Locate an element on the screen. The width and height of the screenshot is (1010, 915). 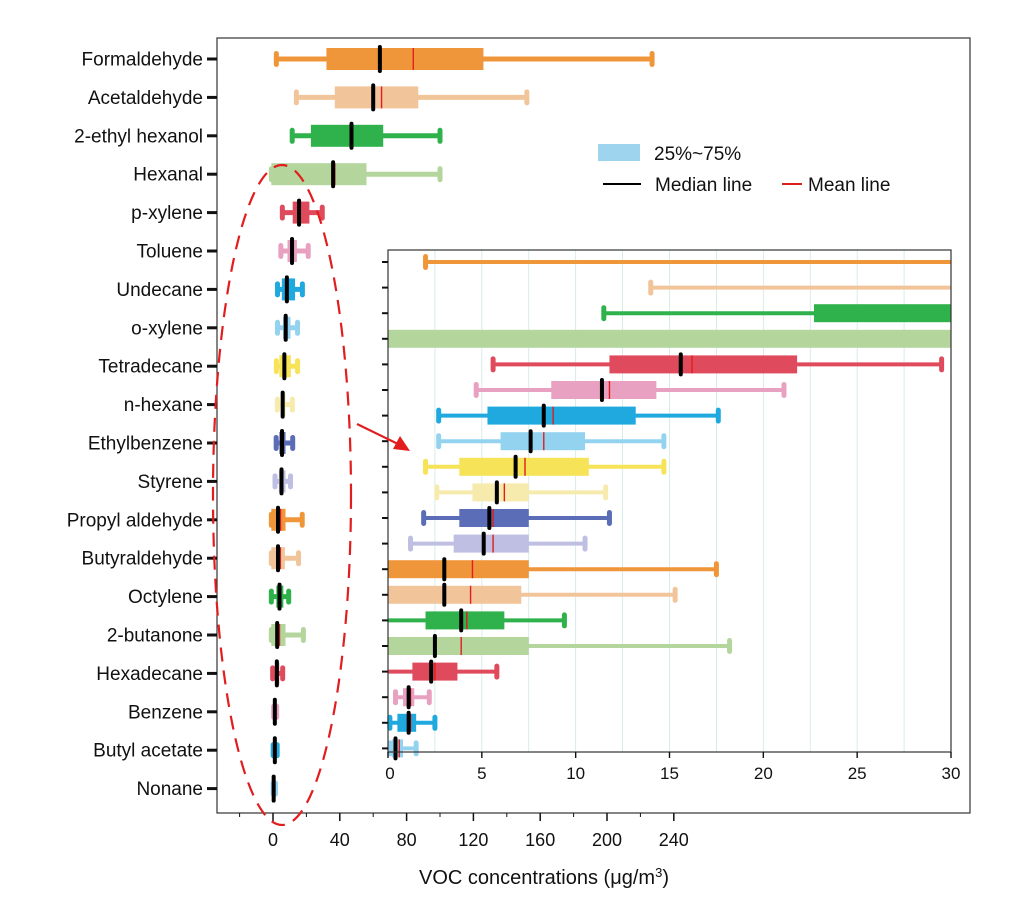
inset-x-tick-label-25: 25 is located at coordinates (857, 773).